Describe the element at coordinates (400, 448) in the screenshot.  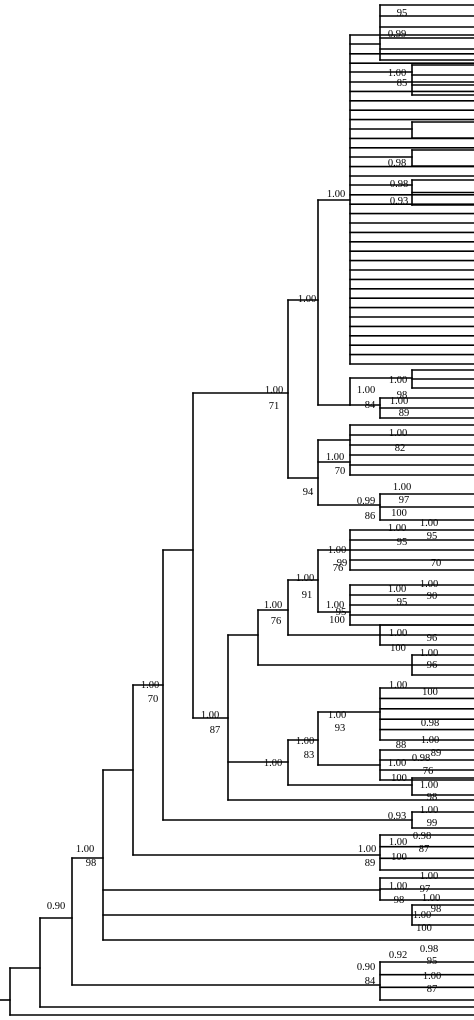
I see `support-value: 82` at that location.